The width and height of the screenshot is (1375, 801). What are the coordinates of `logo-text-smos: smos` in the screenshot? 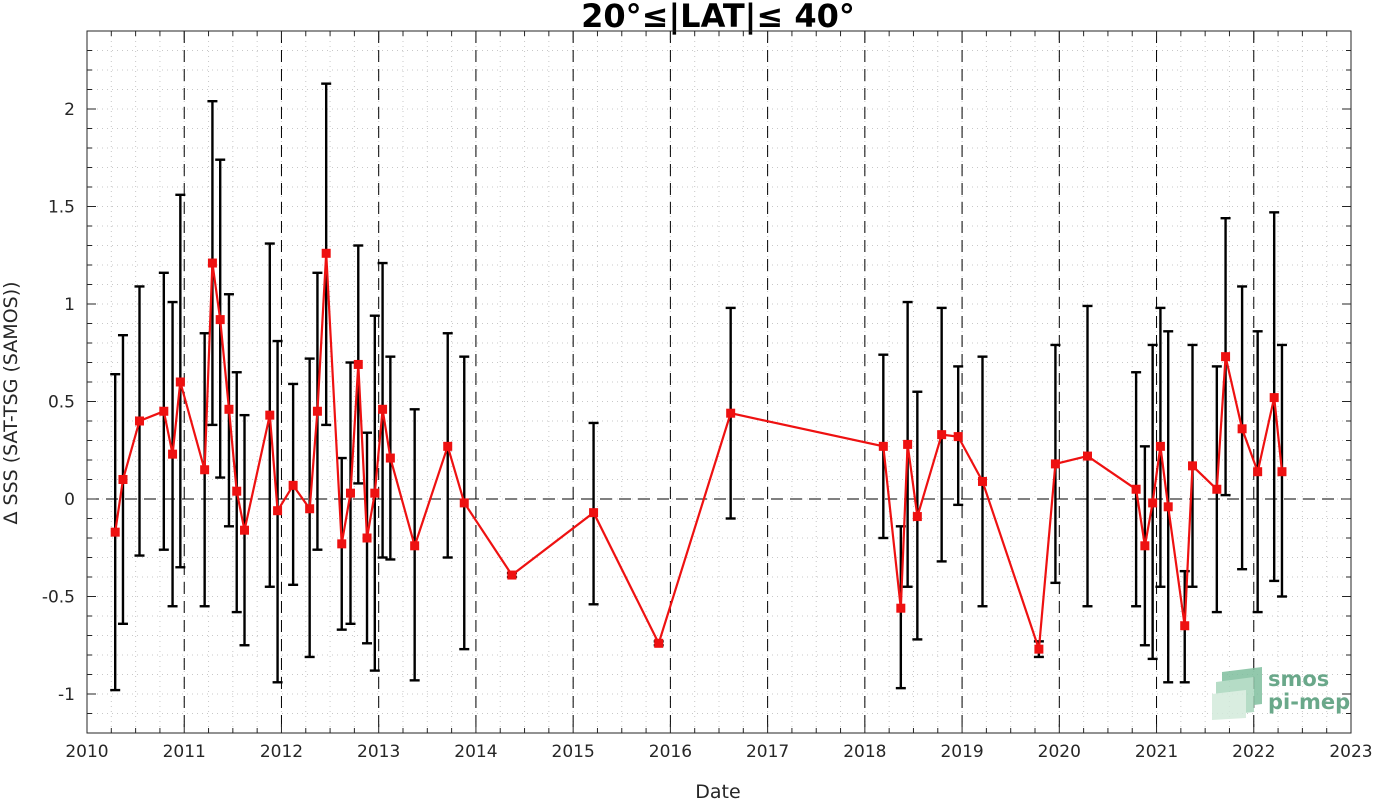 It's located at (1298, 679).